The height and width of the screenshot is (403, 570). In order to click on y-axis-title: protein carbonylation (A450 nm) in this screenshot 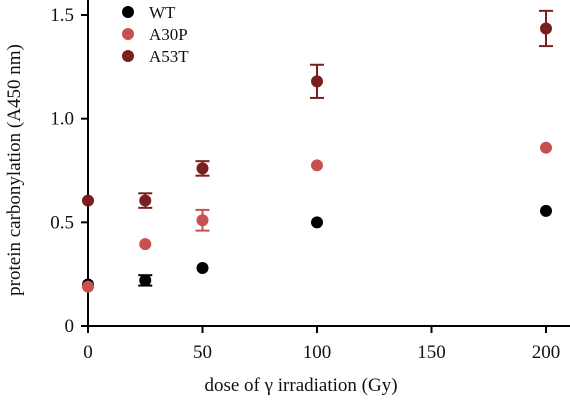, I will do `click(14, 170)`.